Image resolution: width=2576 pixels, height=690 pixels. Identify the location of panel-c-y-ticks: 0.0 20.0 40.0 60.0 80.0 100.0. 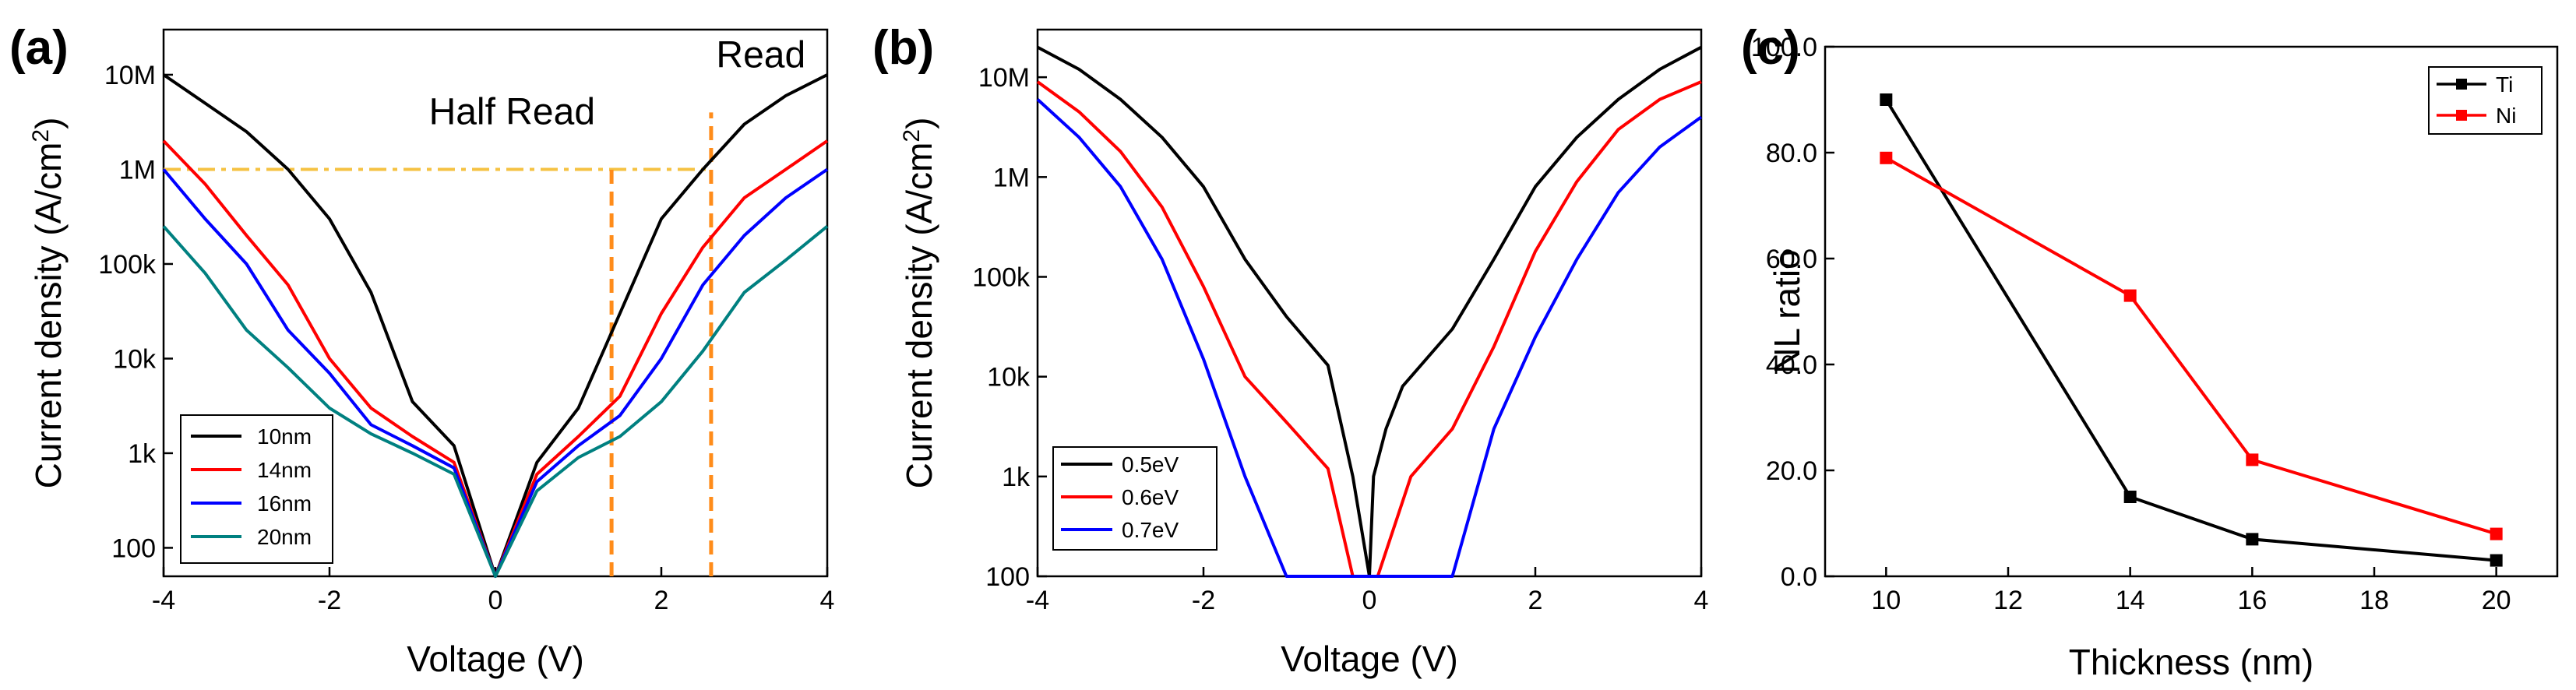
(1792, 312).